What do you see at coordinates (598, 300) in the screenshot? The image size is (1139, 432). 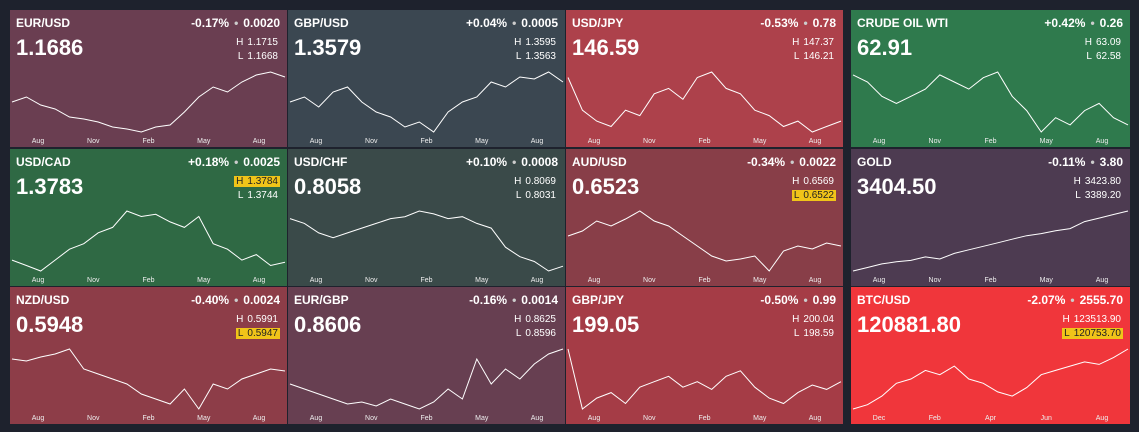 I see `symbol: GBP/JPY` at bounding box center [598, 300].